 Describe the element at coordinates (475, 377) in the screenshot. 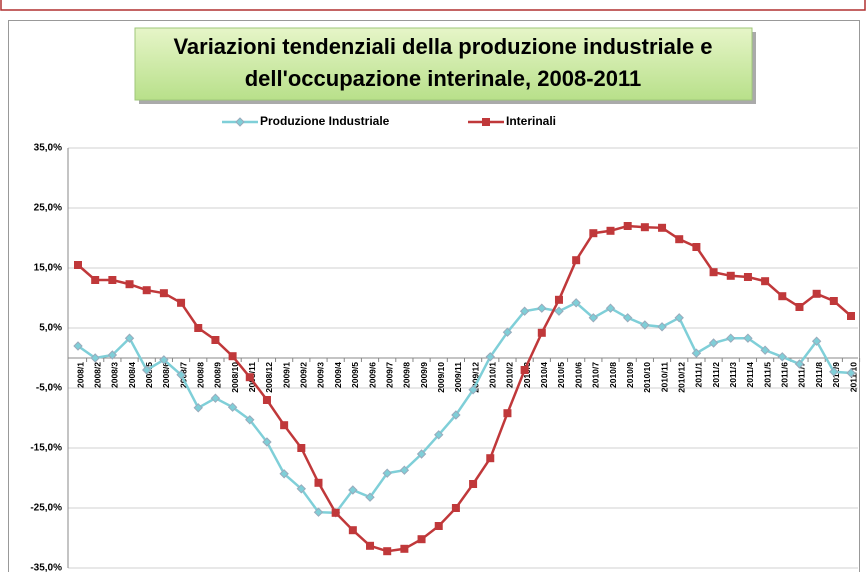

I see `x-tick-label: 2009/12` at that location.